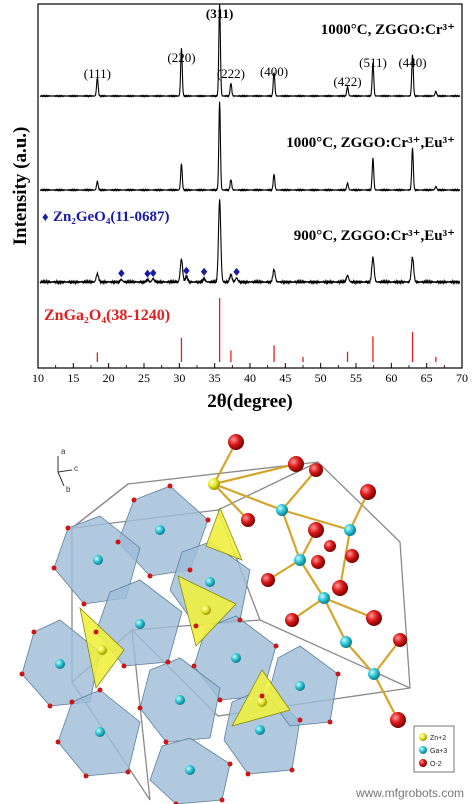 This screenshot has height=804, width=472. I want to click on zn-legend-icon, so click(423, 737).